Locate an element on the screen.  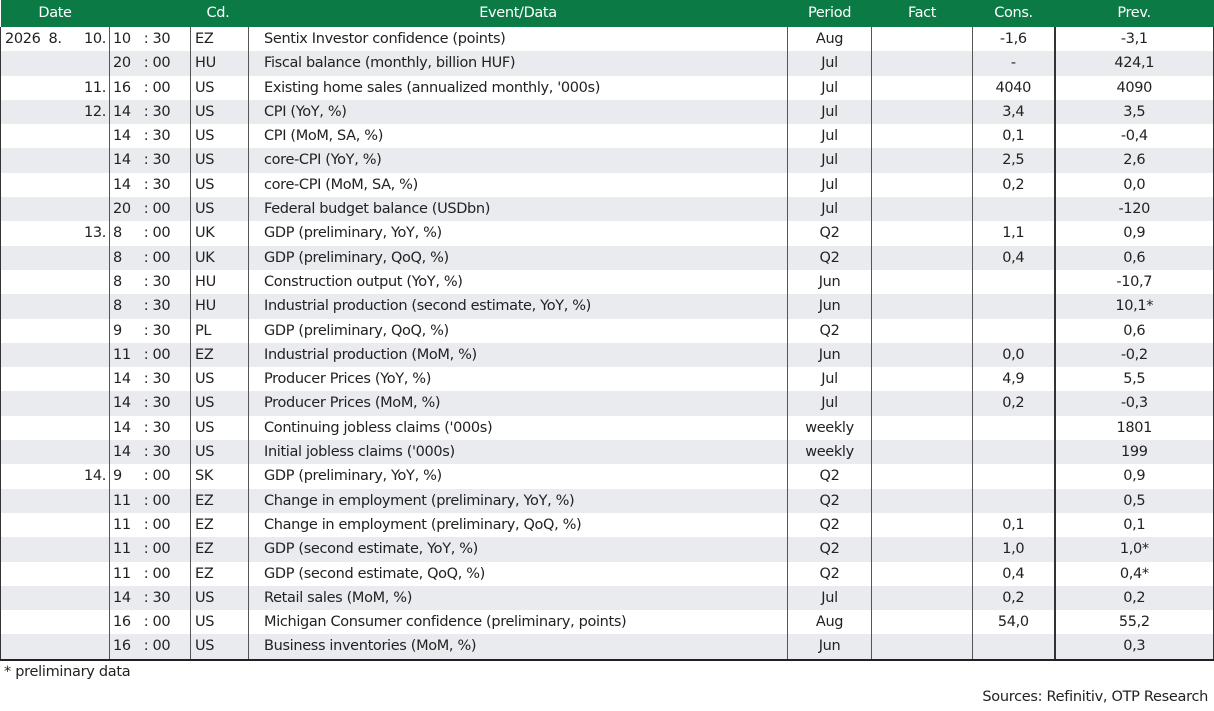
header-prev: Prev. is located at coordinates (1134, 13).